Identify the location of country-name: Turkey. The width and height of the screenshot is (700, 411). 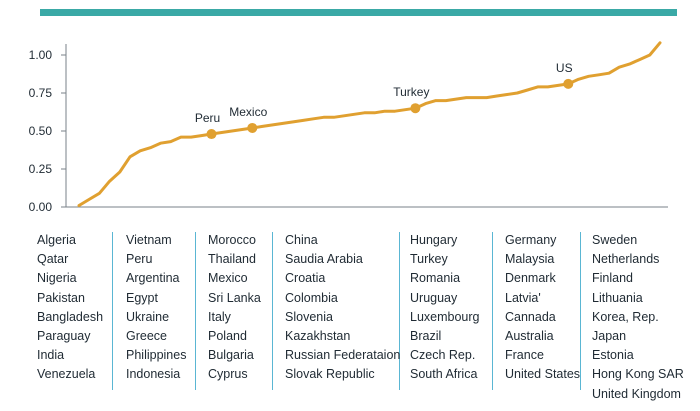
(429, 259).